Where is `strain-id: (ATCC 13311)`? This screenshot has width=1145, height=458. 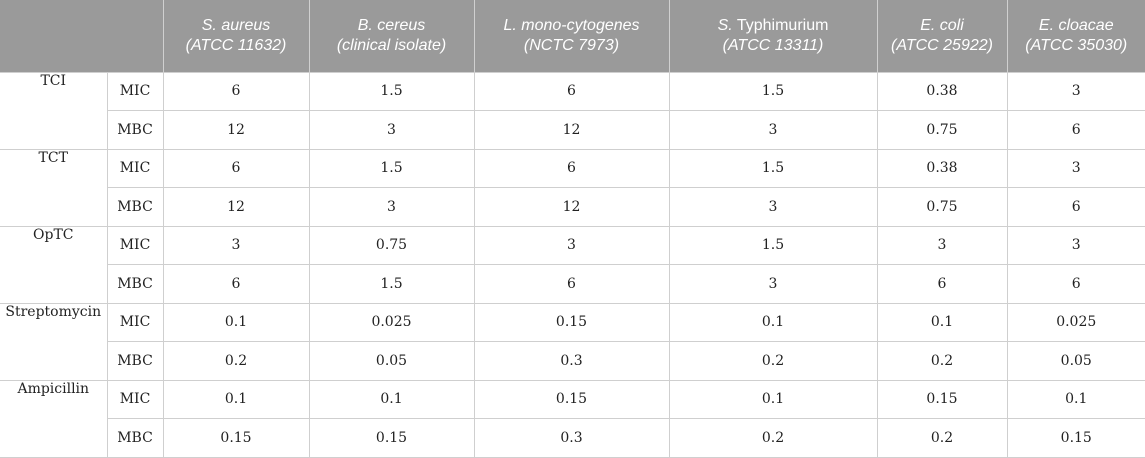 strain-id: (ATCC 13311) is located at coordinates (773, 45).